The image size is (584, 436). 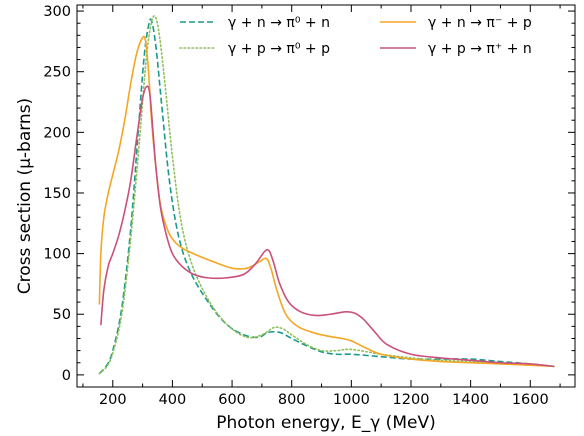 I want to click on y-tick-label: 200, so click(x=57, y=133).